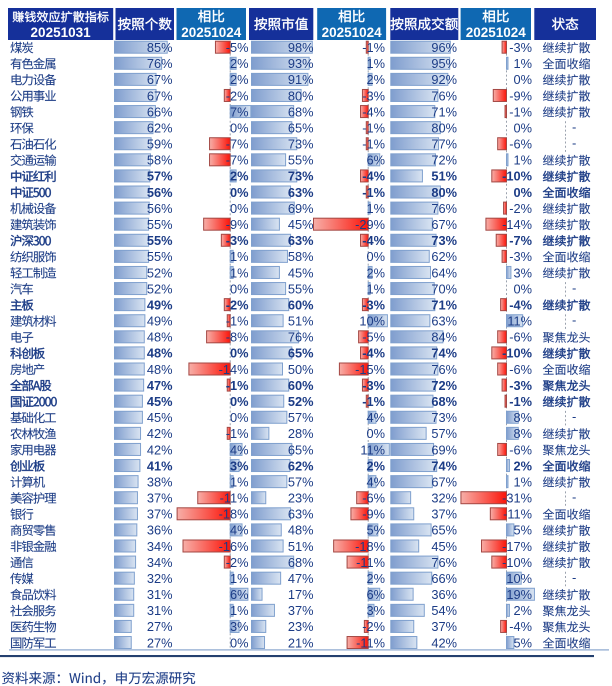  Describe the element at coordinates (234, 514) in the screenshot. I see `svg-text: -18%` at that location.